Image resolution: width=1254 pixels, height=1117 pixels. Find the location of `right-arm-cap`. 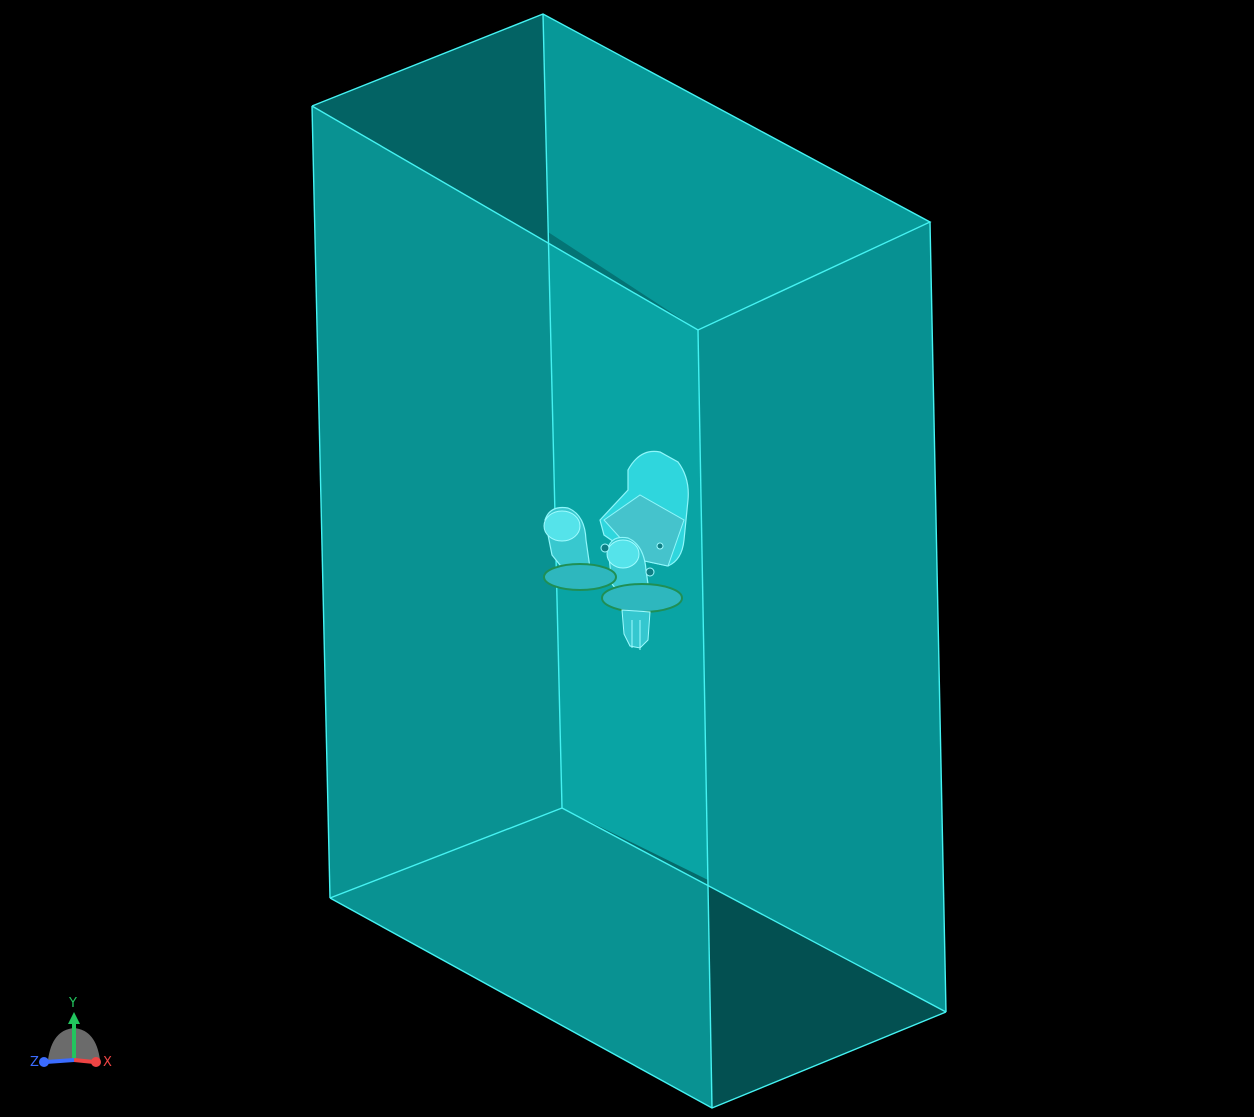

right-arm-cap is located at coordinates (623, 554).